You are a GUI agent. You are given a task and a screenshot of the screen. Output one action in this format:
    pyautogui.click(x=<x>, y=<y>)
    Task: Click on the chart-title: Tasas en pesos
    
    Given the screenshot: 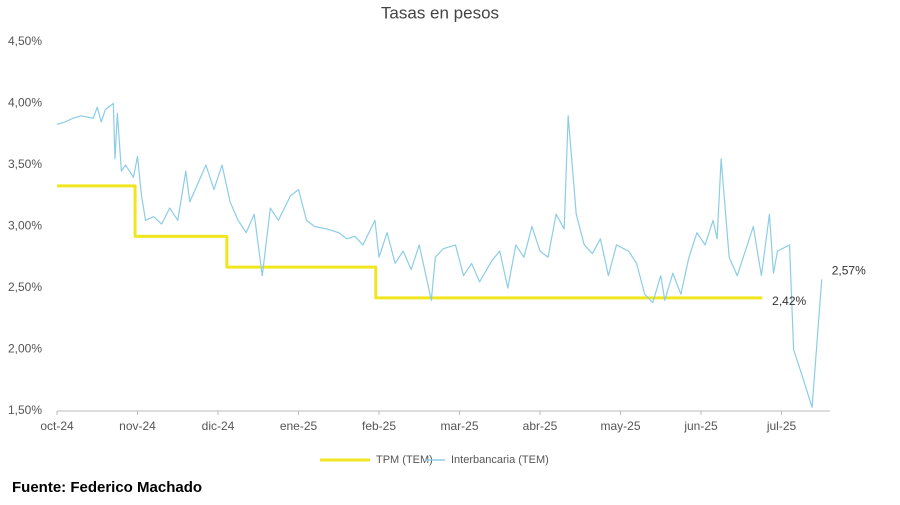 What is the action you would take?
    pyautogui.click(x=440, y=12)
    